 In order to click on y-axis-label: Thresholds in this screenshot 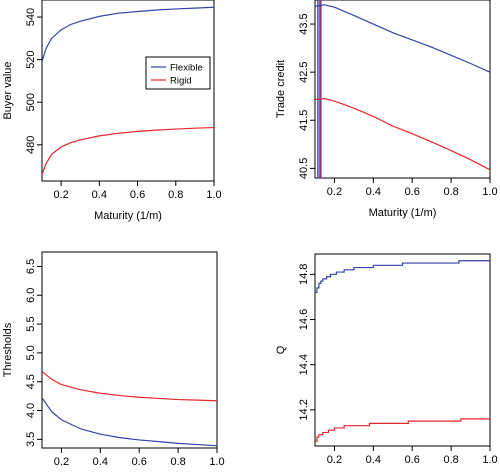, I will do `click(8, 349)`.